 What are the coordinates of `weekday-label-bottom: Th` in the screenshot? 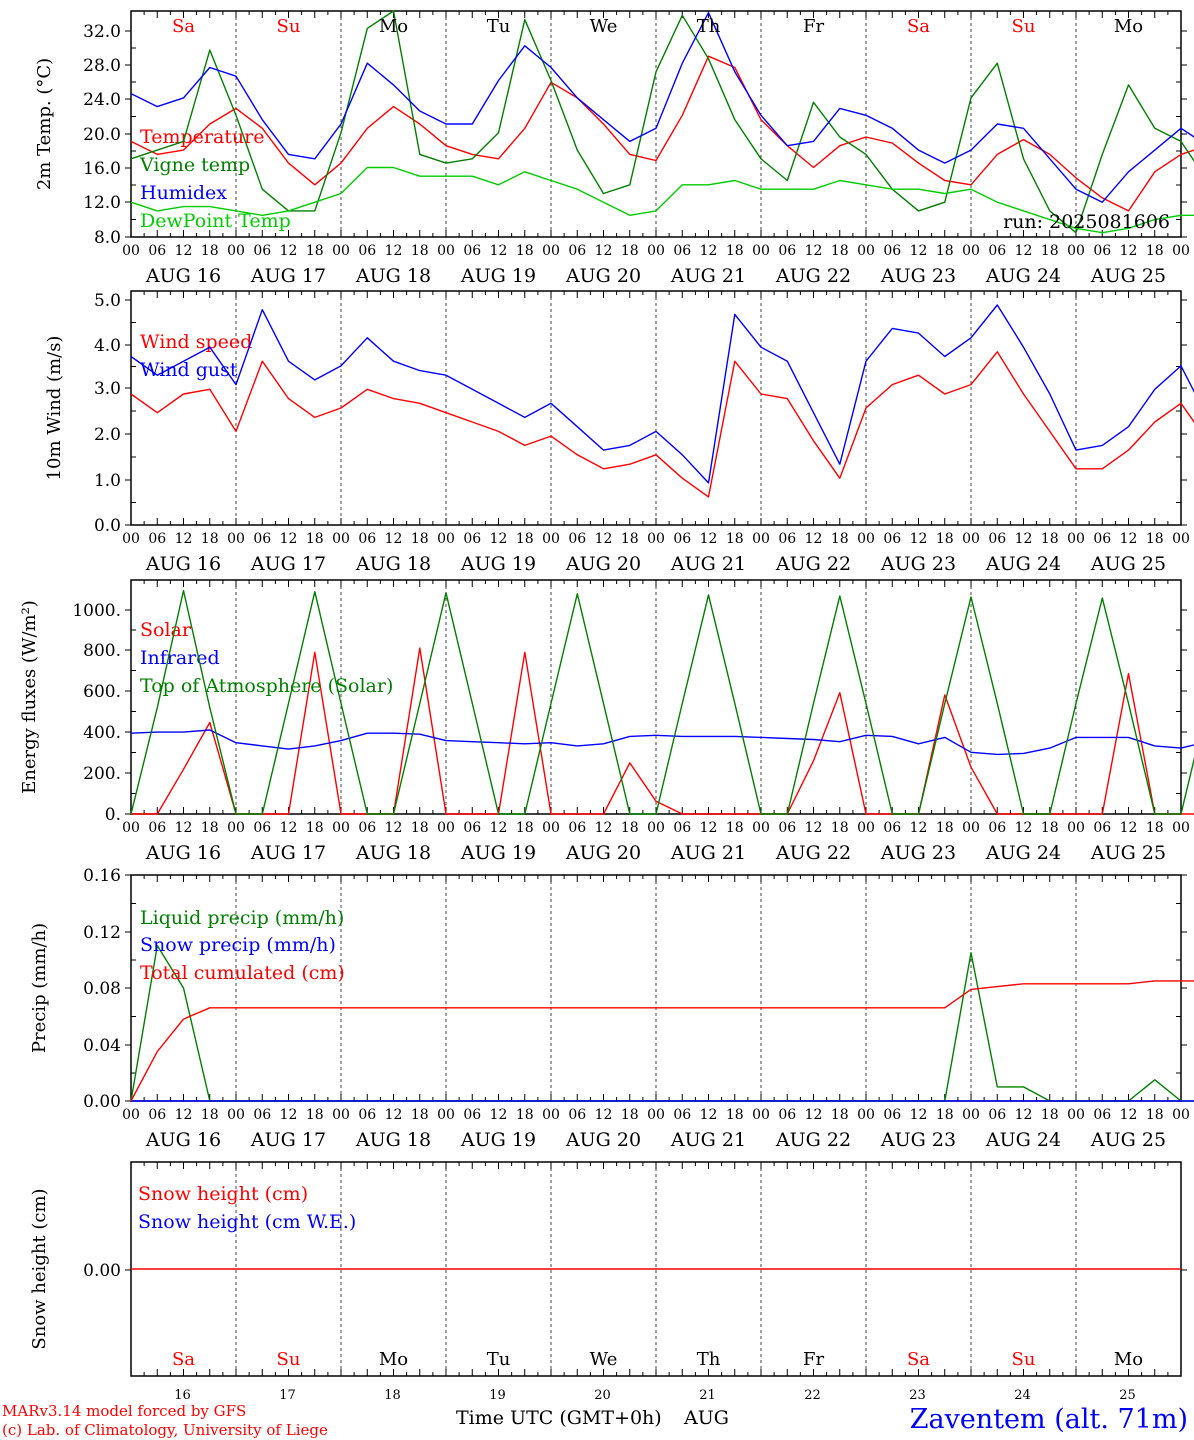 It's located at (709, 1359).